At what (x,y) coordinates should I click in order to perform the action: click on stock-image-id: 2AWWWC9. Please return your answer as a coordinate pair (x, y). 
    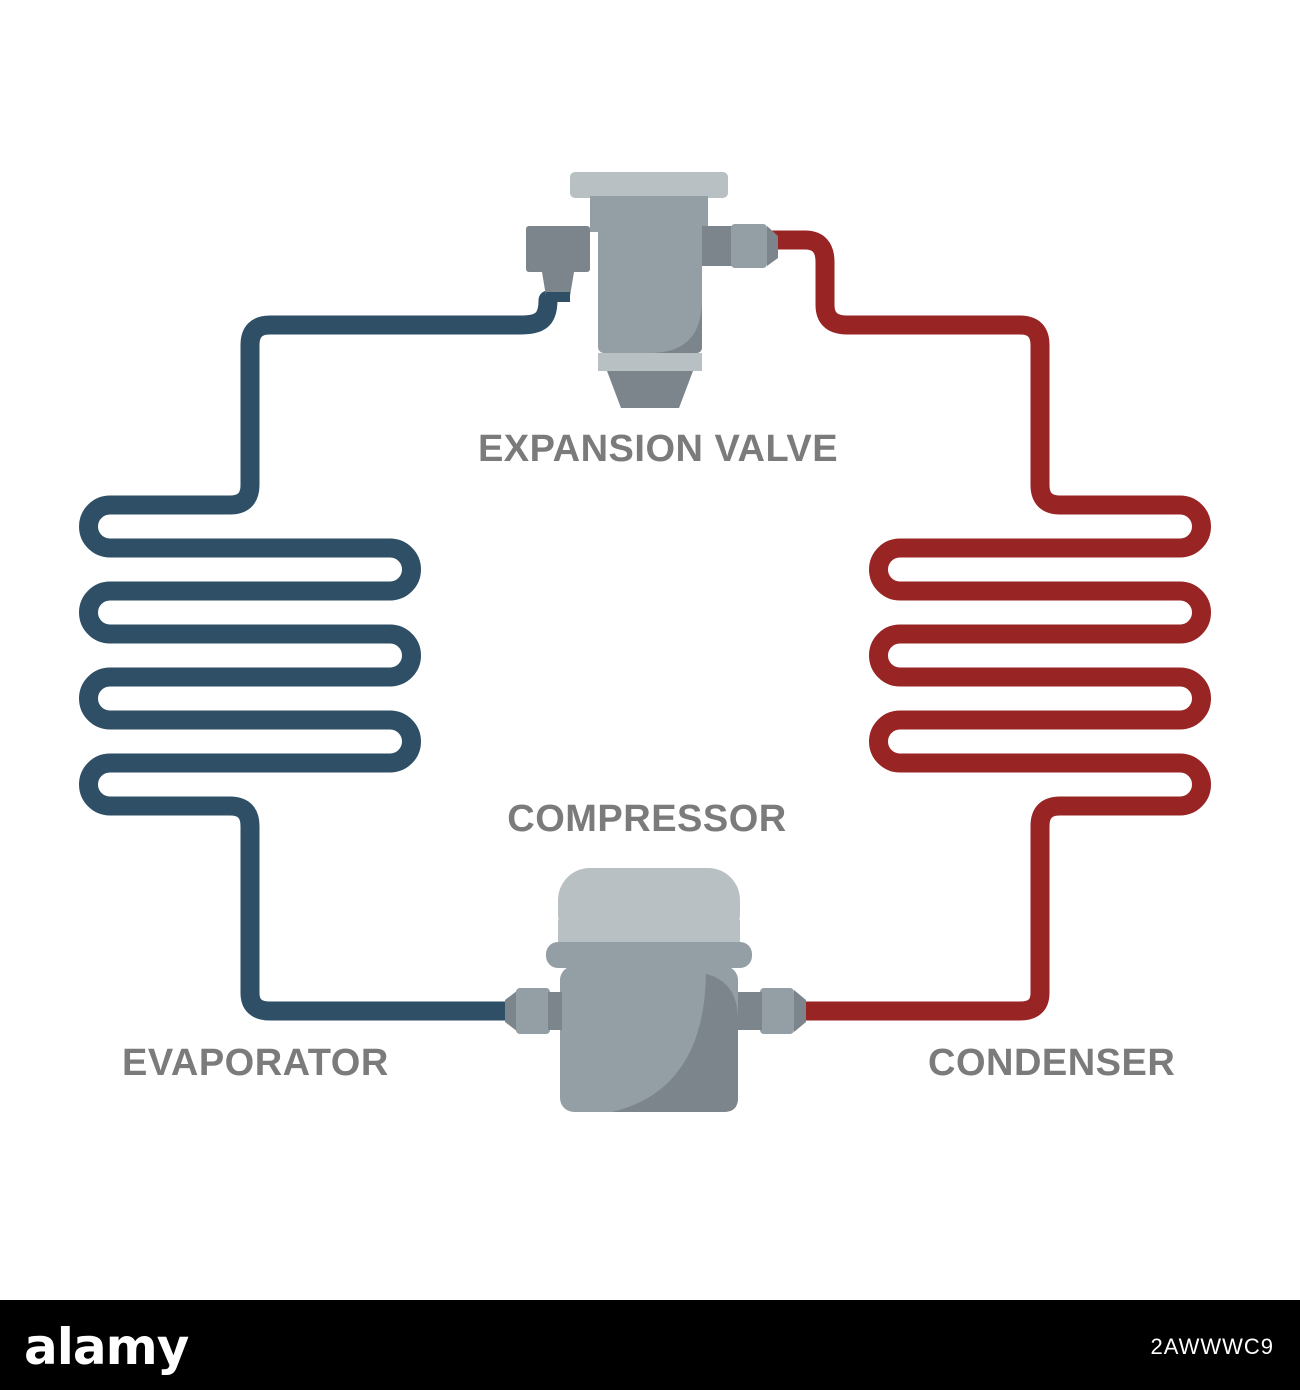
    Looking at the image, I should click on (1212, 1346).